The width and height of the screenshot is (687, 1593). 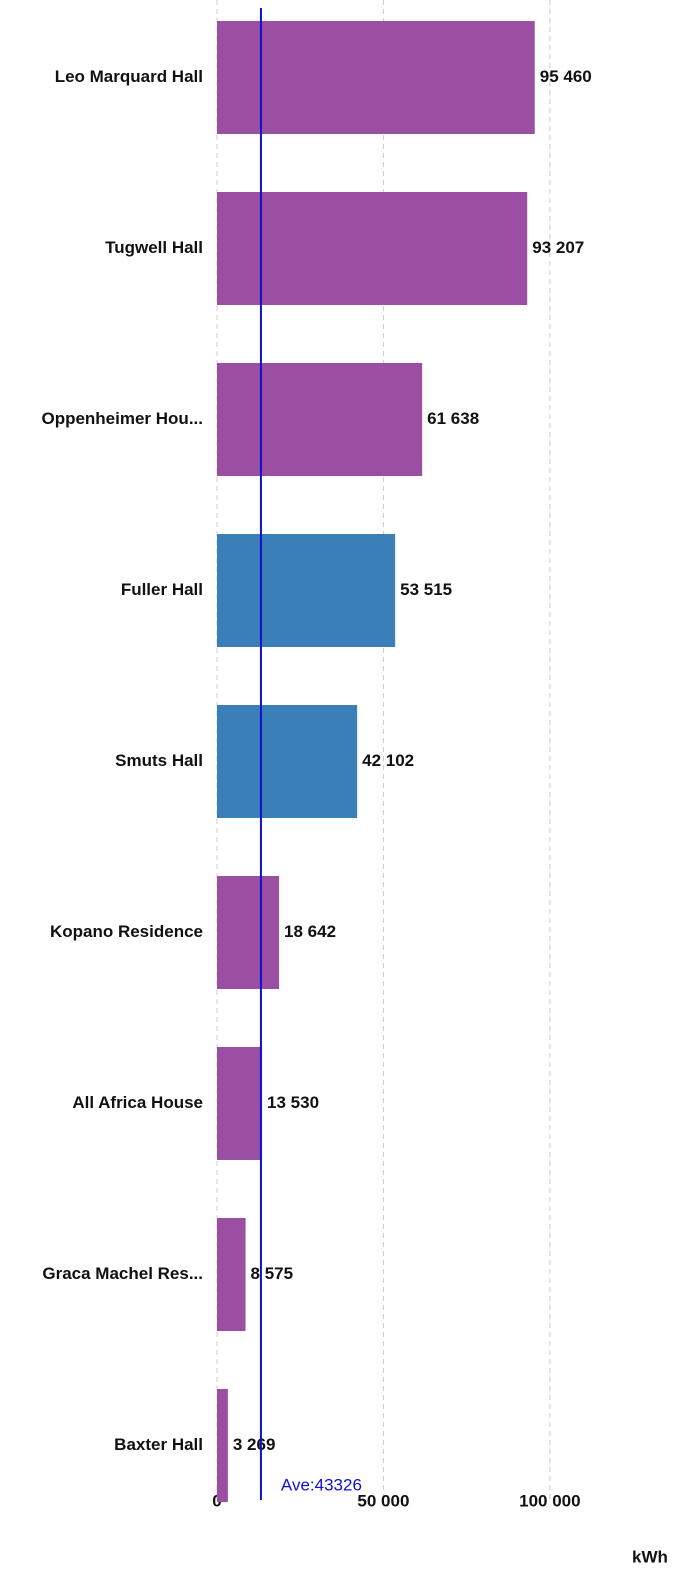 I want to click on category-label: Tugwell Hall, so click(x=154, y=247).